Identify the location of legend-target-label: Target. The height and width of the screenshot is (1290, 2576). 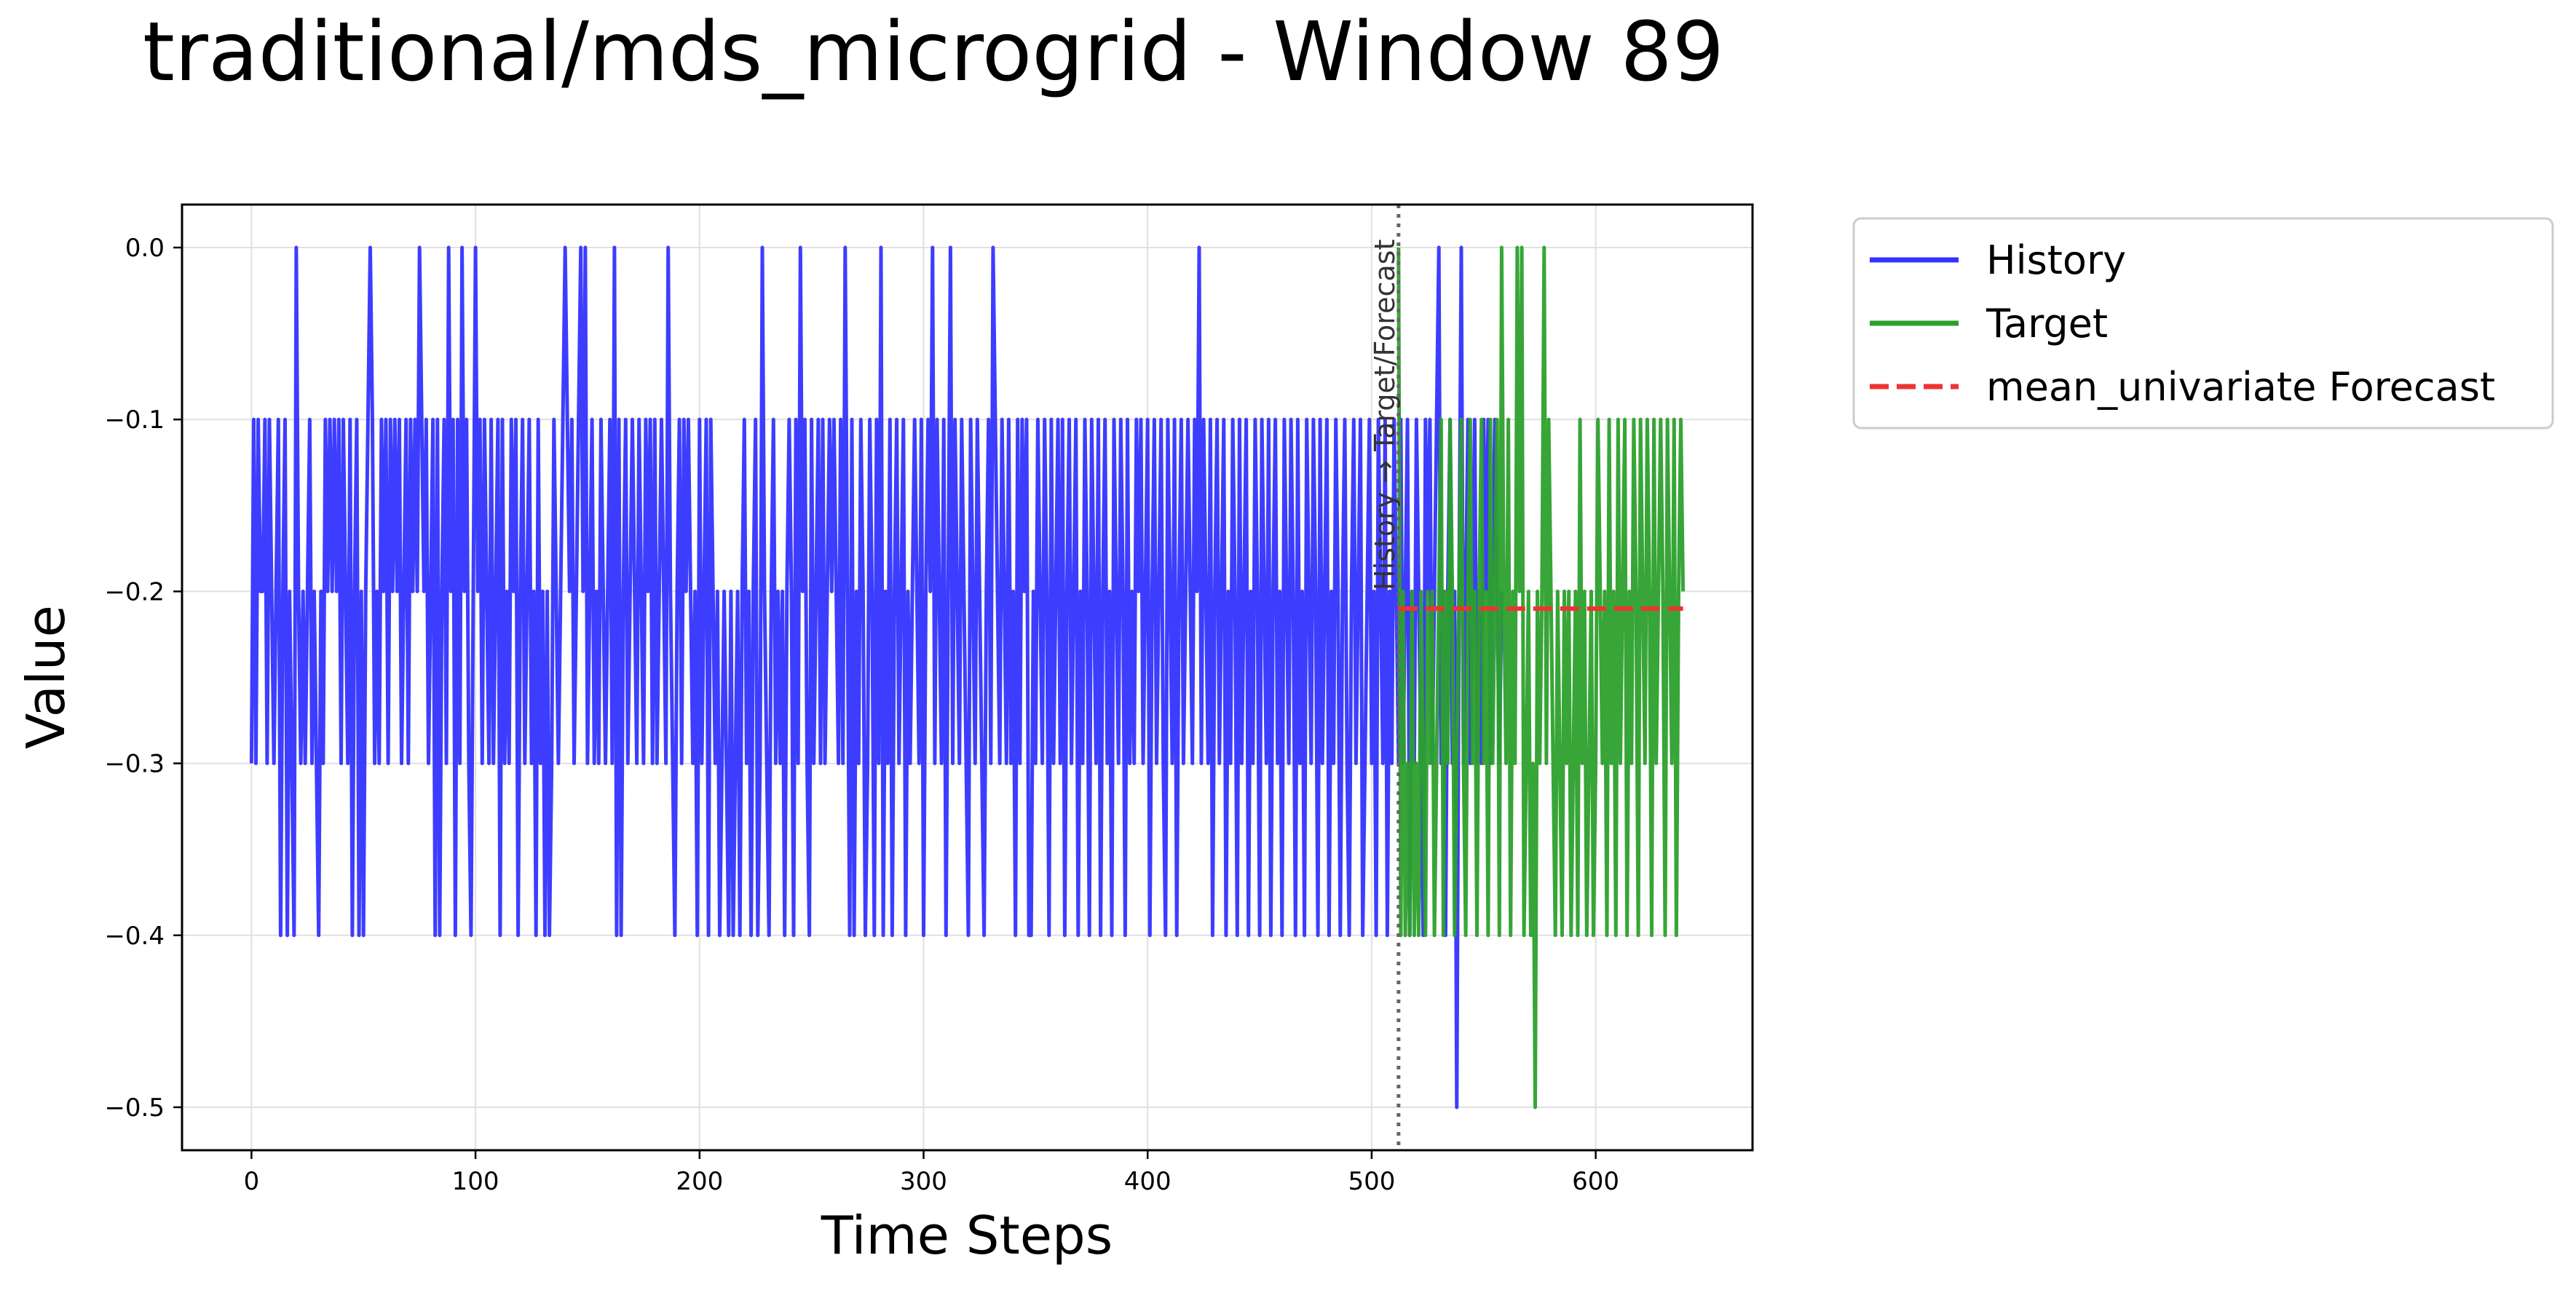
(2047, 324).